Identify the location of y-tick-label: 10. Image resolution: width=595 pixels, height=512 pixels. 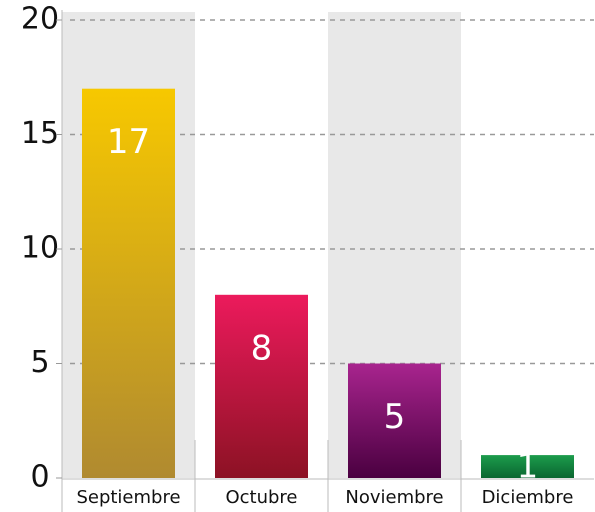
(40, 248).